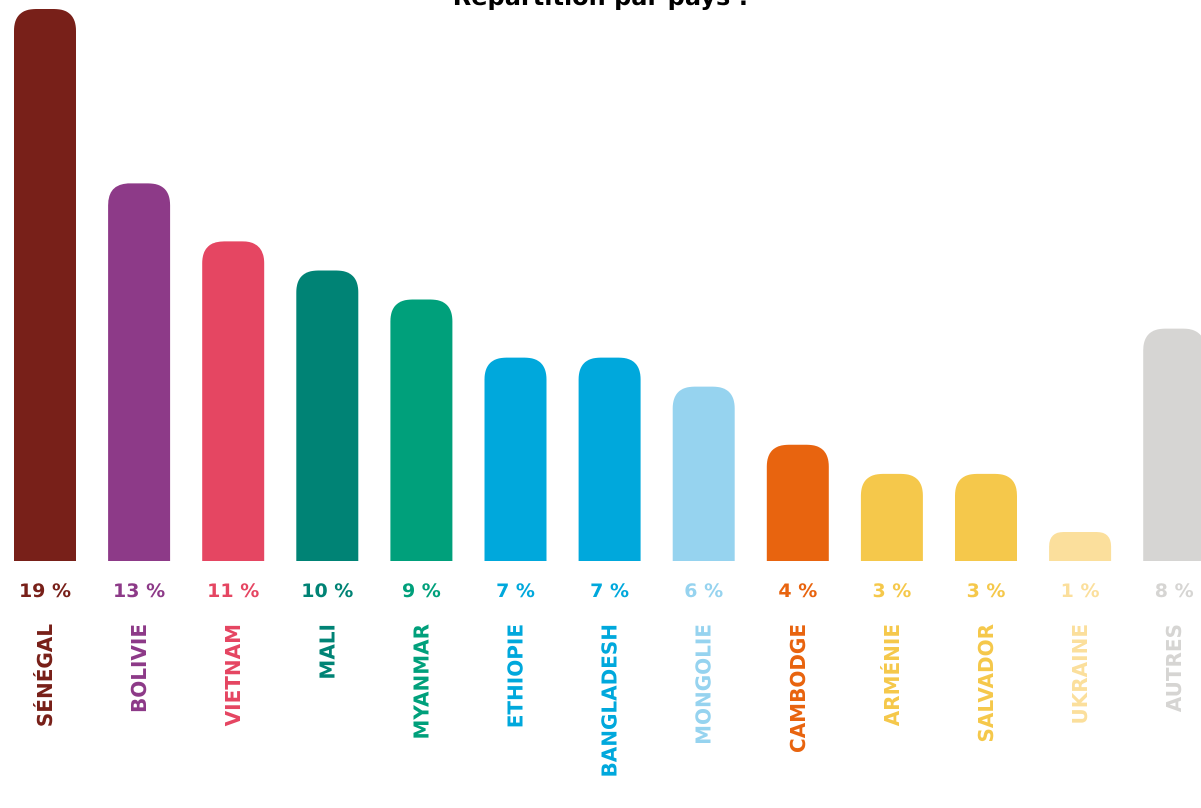 Image resolution: width=1201 pixels, height=808 pixels. Describe the element at coordinates (986, 591) in the screenshot. I see `value-label-salvador: 3 %` at that location.